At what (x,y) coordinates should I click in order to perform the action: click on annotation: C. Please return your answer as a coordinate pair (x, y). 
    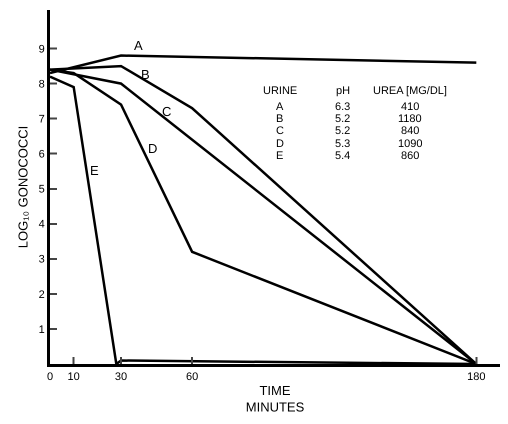
    Looking at the image, I should click on (280, 131).